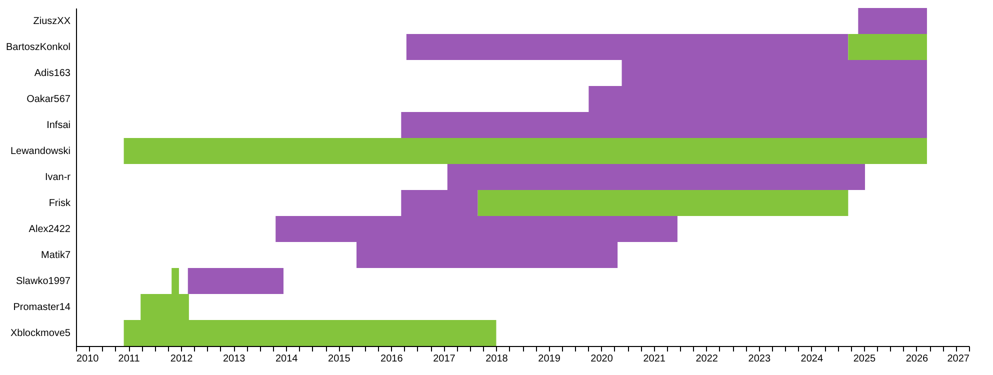 The height and width of the screenshot is (375, 993). What do you see at coordinates (42, 307) in the screenshot?
I see `y-tick-label: Promaster14` at bounding box center [42, 307].